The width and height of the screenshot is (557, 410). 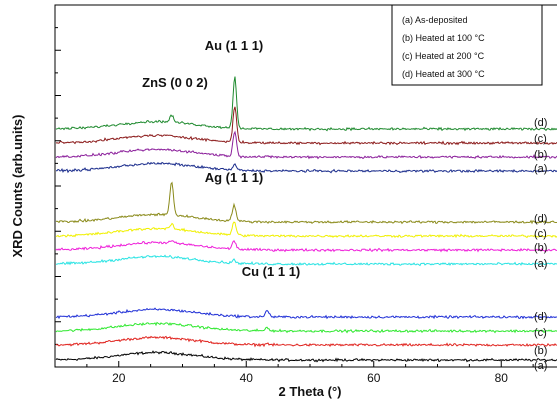 What do you see at coordinates (502, 378) in the screenshot?
I see `x-tick-label: 80` at bounding box center [502, 378].